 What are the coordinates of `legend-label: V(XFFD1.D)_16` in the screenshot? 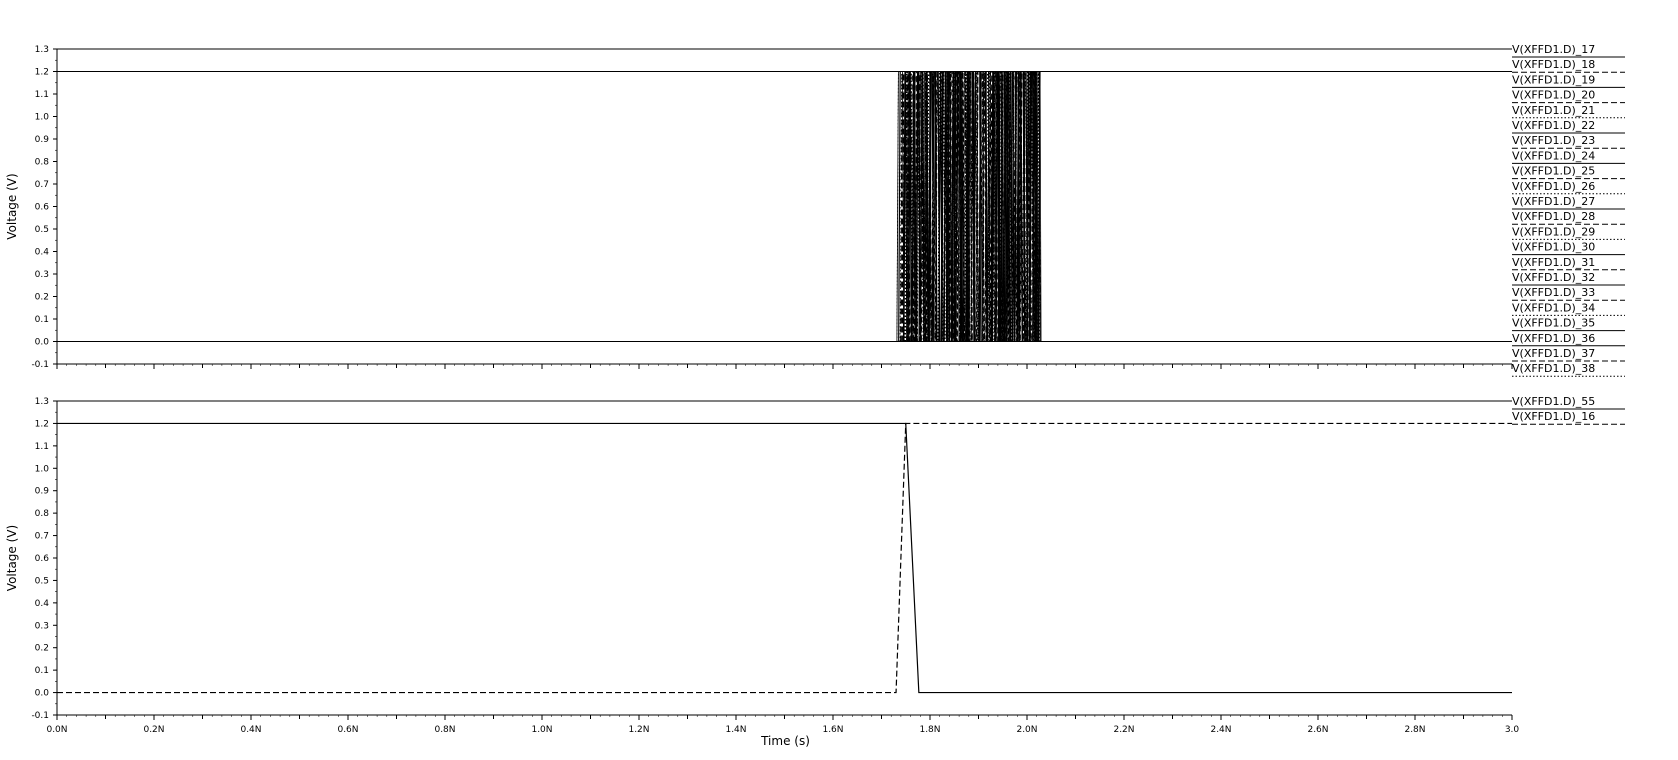 It's located at (1553, 416).